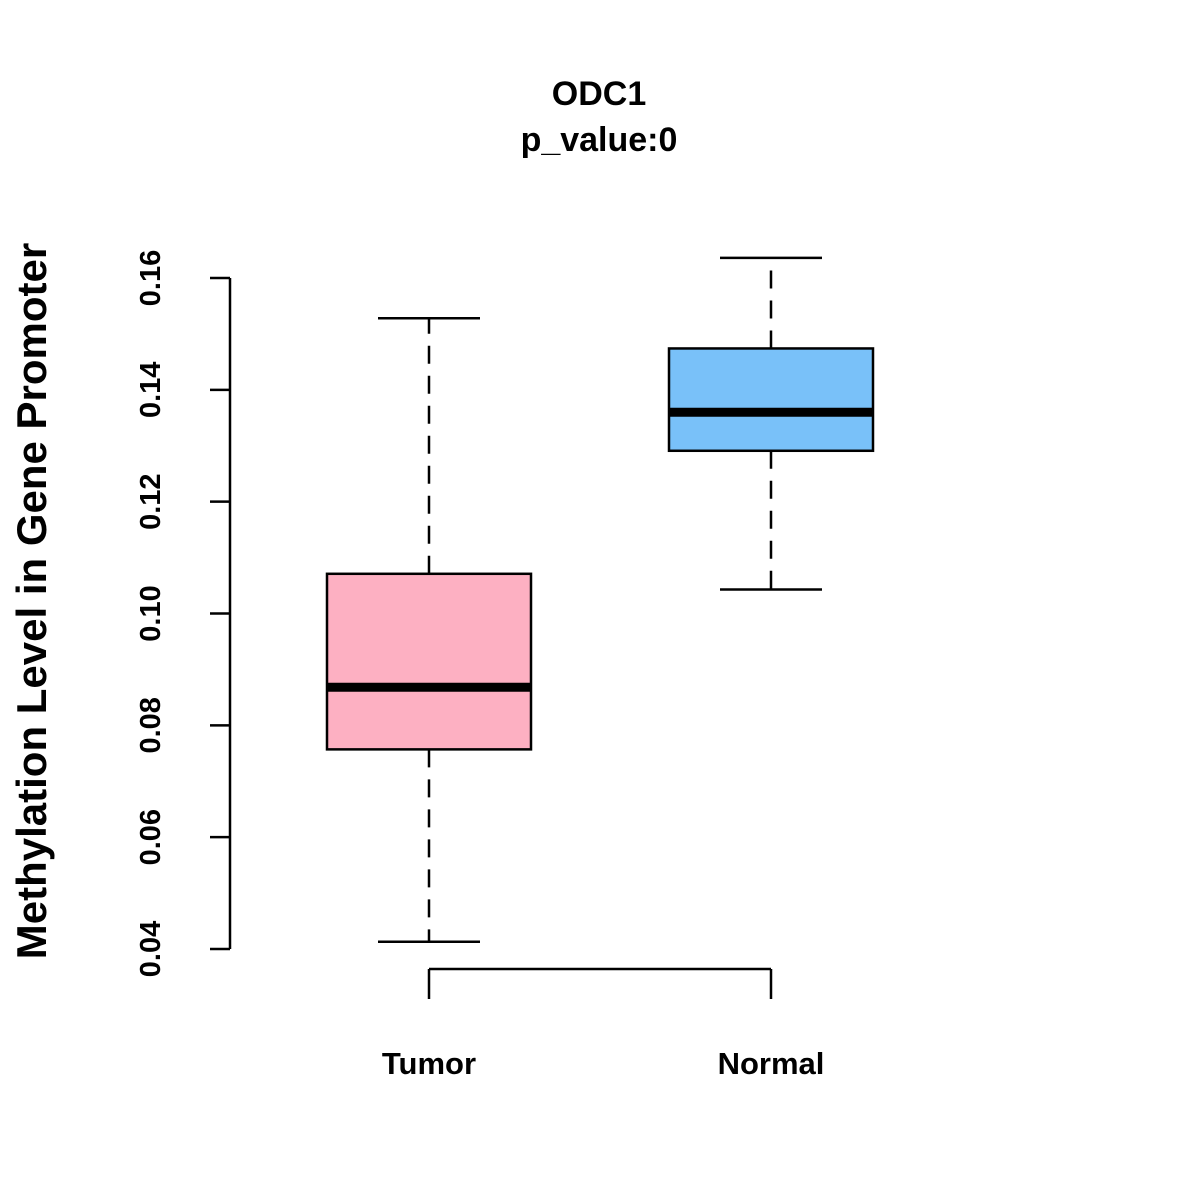 The height and width of the screenshot is (1200, 1200). What do you see at coordinates (183, 613) in the screenshot?
I see `y-axis: 0.04 0.06 0.08 0.10 0.12 0.14 0.16` at bounding box center [183, 613].